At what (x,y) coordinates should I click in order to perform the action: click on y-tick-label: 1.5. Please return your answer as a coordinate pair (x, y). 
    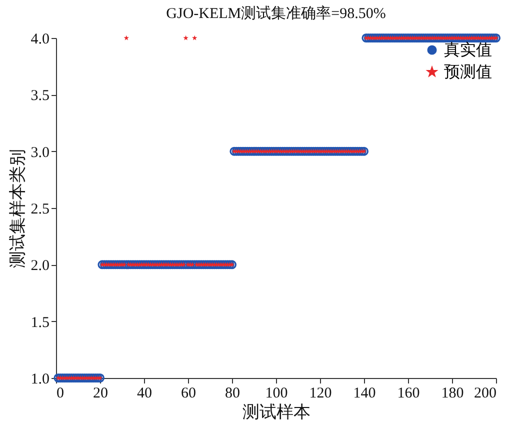
    Looking at the image, I should click on (40, 322).